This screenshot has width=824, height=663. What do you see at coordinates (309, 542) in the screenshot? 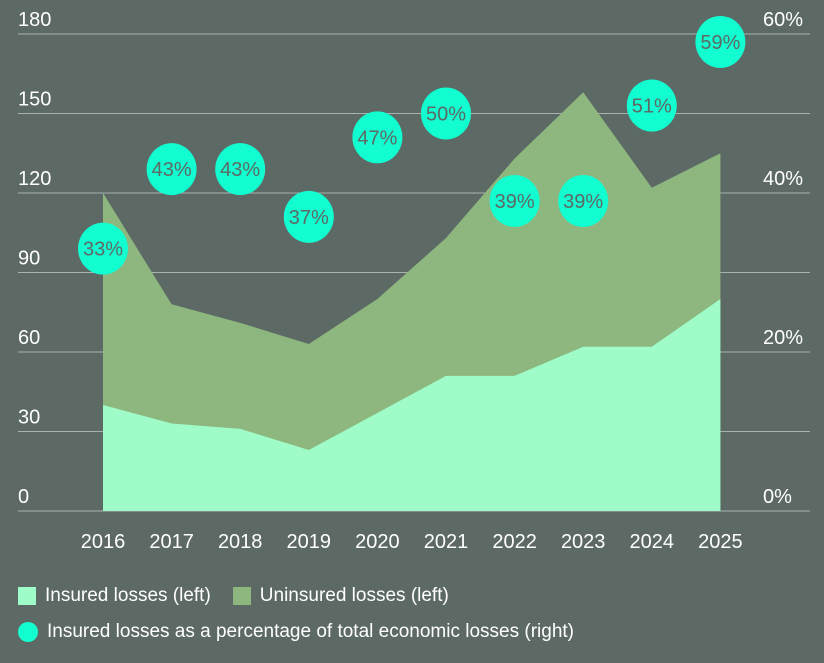
I see `x-tick-label: 2019` at bounding box center [309, 542].